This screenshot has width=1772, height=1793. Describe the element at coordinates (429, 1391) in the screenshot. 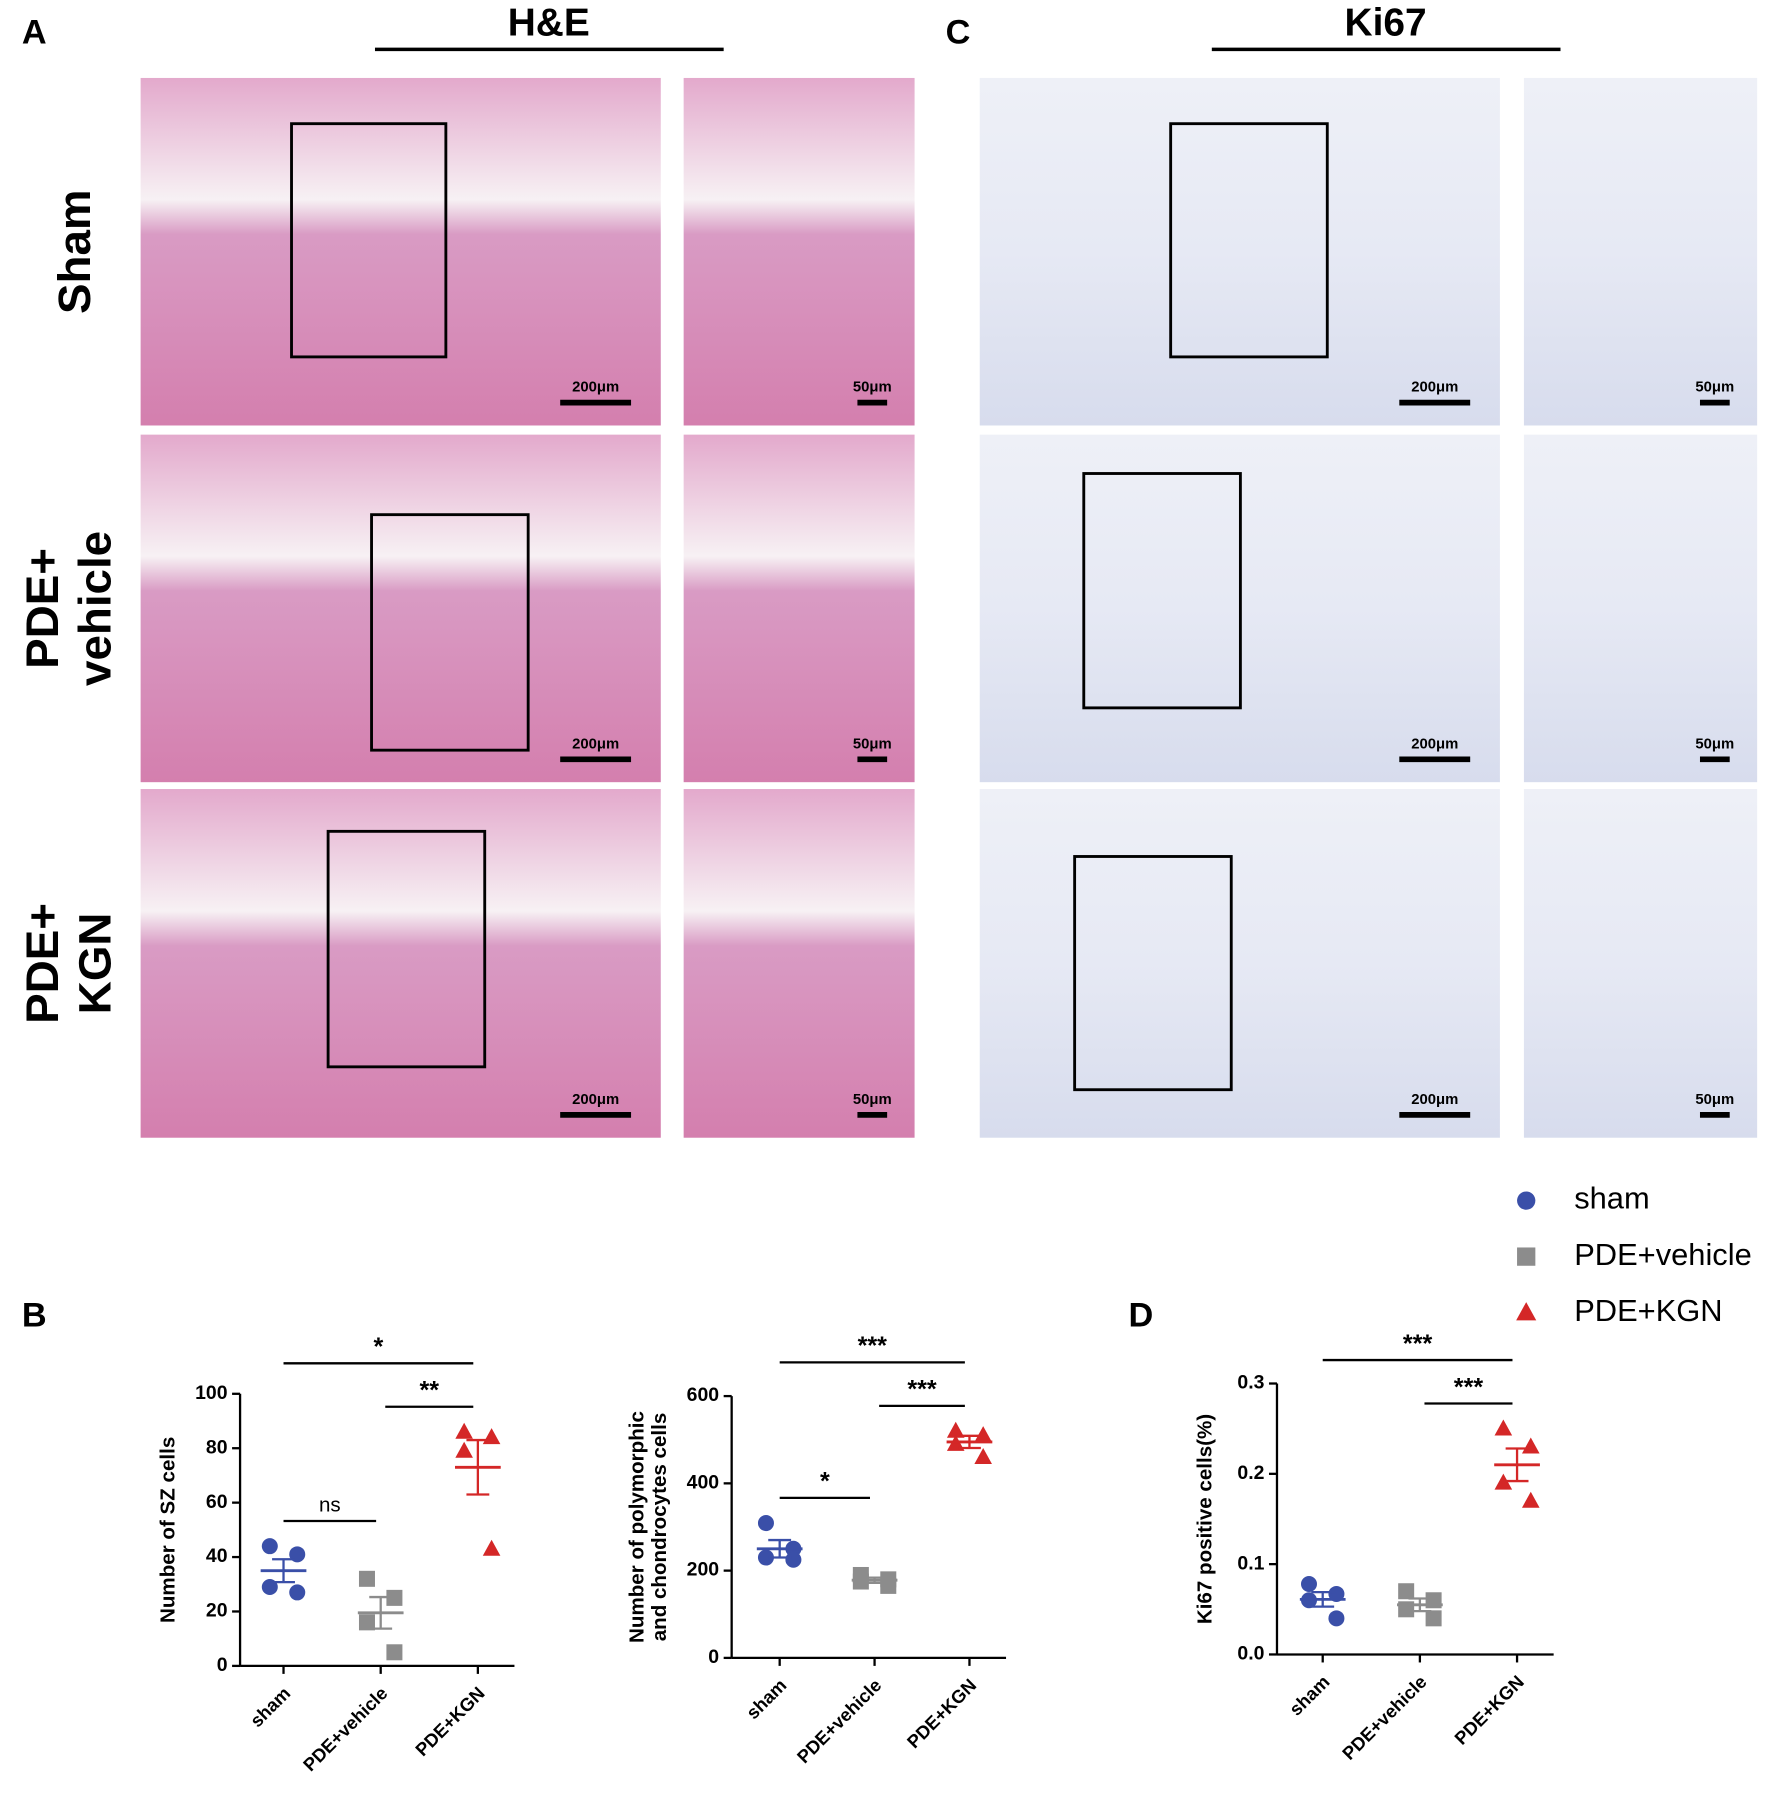

I see `significance-label: **` at that location.